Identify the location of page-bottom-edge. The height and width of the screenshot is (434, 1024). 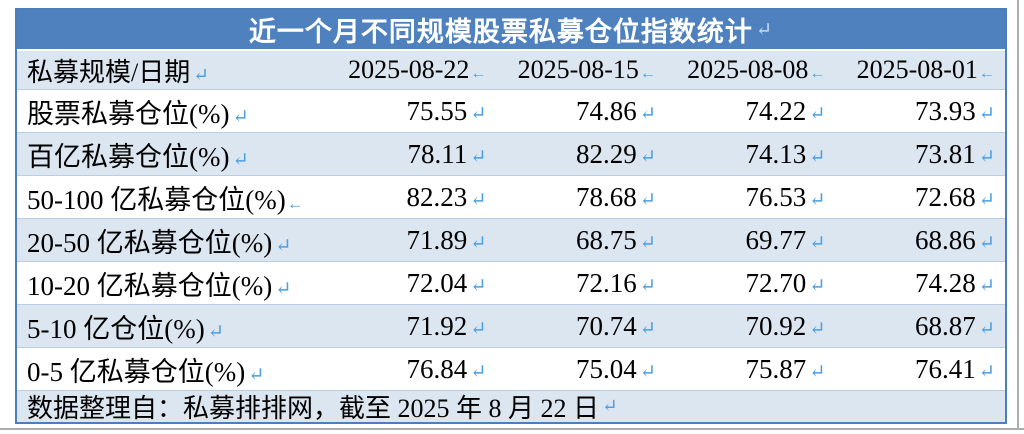
(512, 429).